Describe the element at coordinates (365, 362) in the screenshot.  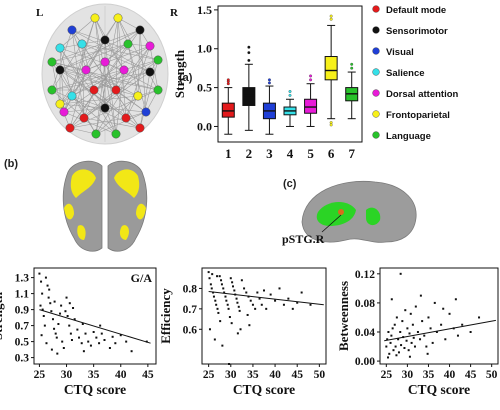
I see `y-tick-label: 0.00` at that location.